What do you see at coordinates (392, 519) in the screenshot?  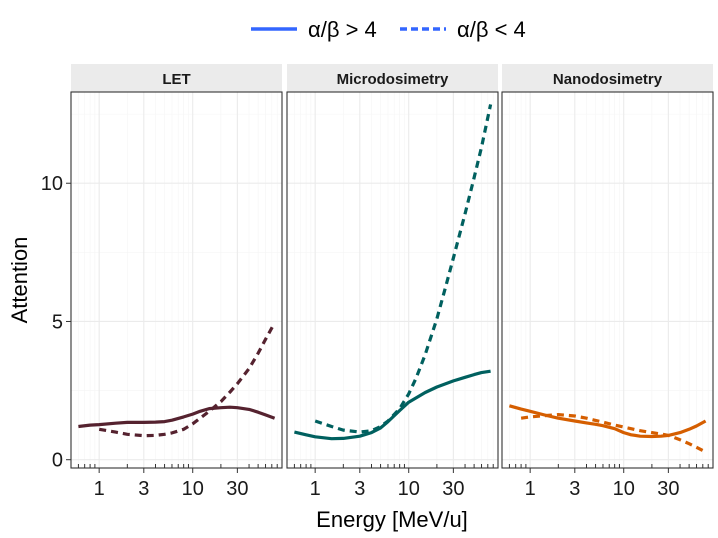 I see `x-axis-title: Energy [MeV/u]` at bounding box center [392, 519].